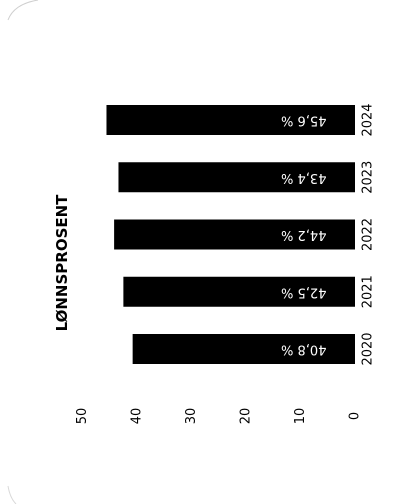 Image resolution: width=398 pixels, height=504 pixels. I want to click on axis-tick-0: 0, so click(355, 416).